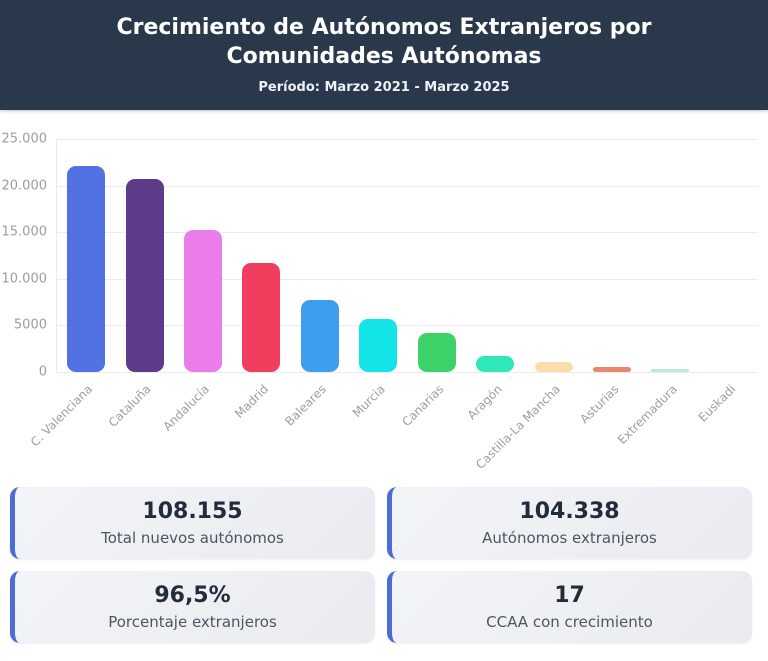  Describe the element at coordinates (378, 423) in the screenshot. I see `x-tick: Murcia` at that location.